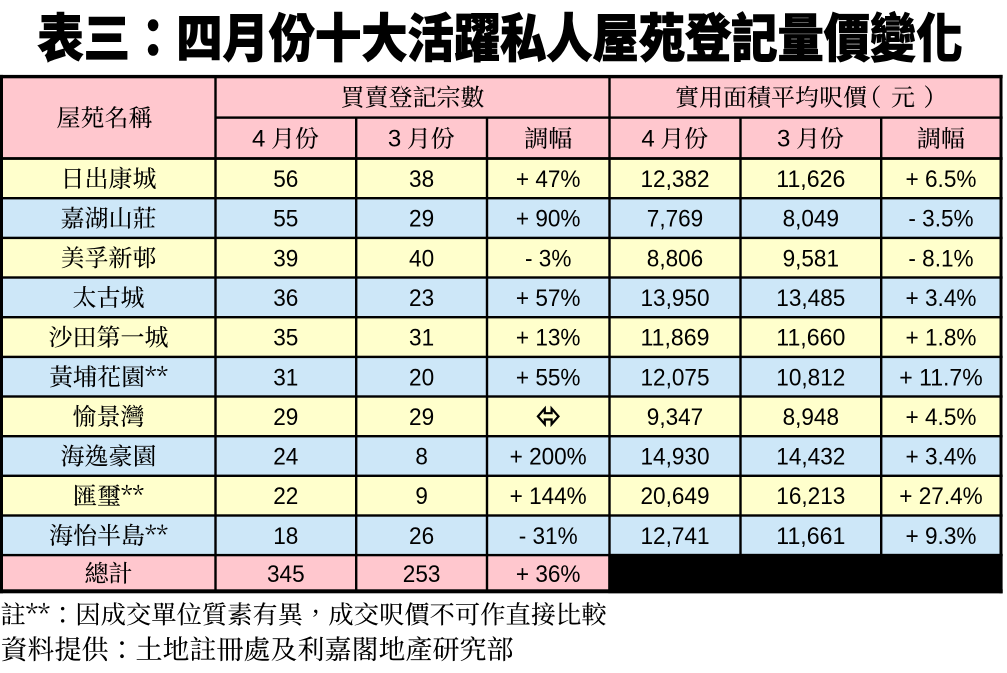 Image resolution: width=1007 pixels, height=673 pixels. I want to click on svg-text: 11,626, so click(810, 179).